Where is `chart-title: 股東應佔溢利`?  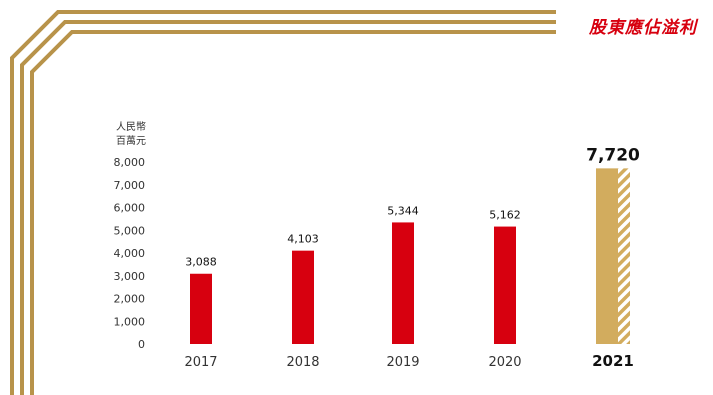
chart-title: 股東應佔溢利 is located at coordinates (643, 28).